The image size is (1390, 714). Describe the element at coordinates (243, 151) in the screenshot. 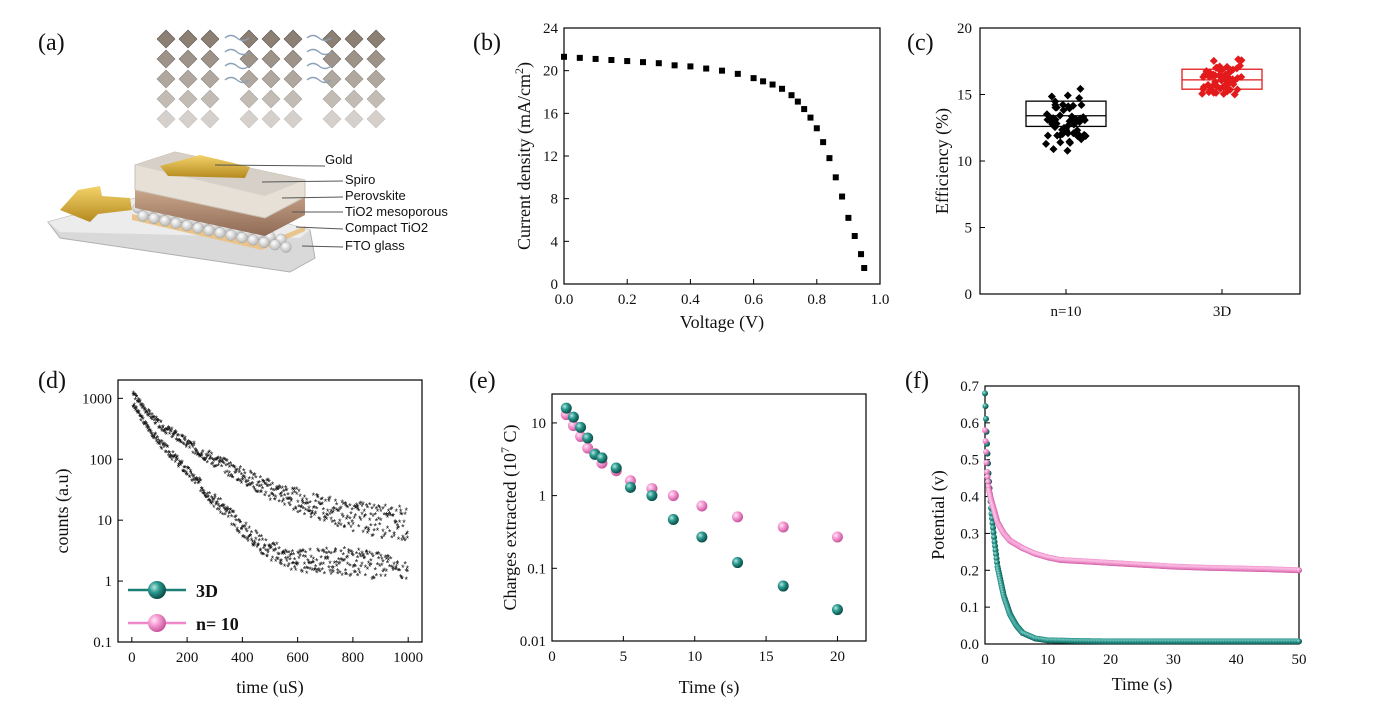

I see `panel-a: (a)` at that location.